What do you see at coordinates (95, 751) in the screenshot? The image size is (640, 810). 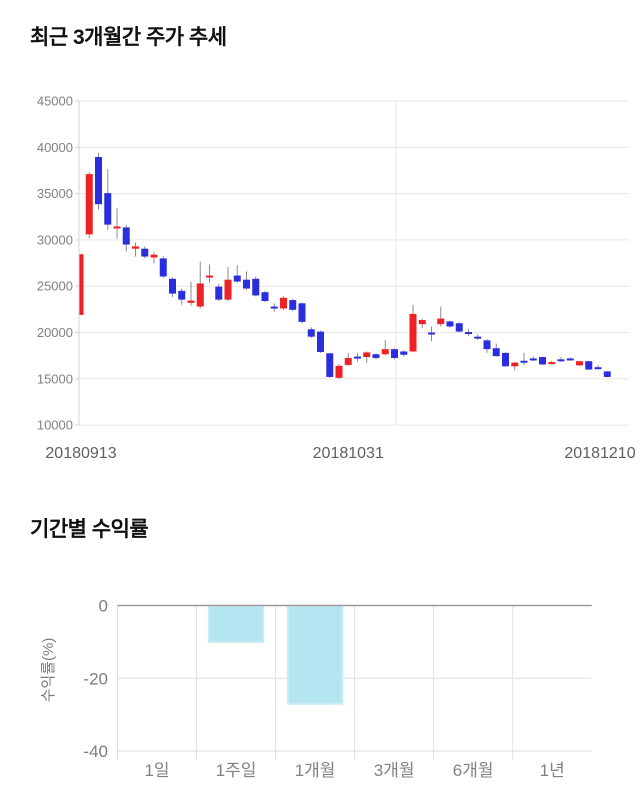 I see `returns-y-tick-label: -40` at bounding box center [95, 751].